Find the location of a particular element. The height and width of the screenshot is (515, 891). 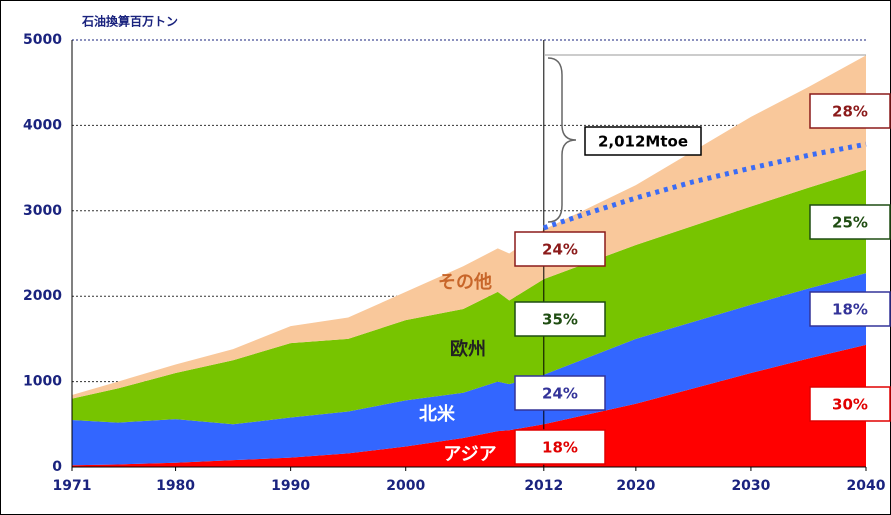

bracket is located at coordinates (562, 140).